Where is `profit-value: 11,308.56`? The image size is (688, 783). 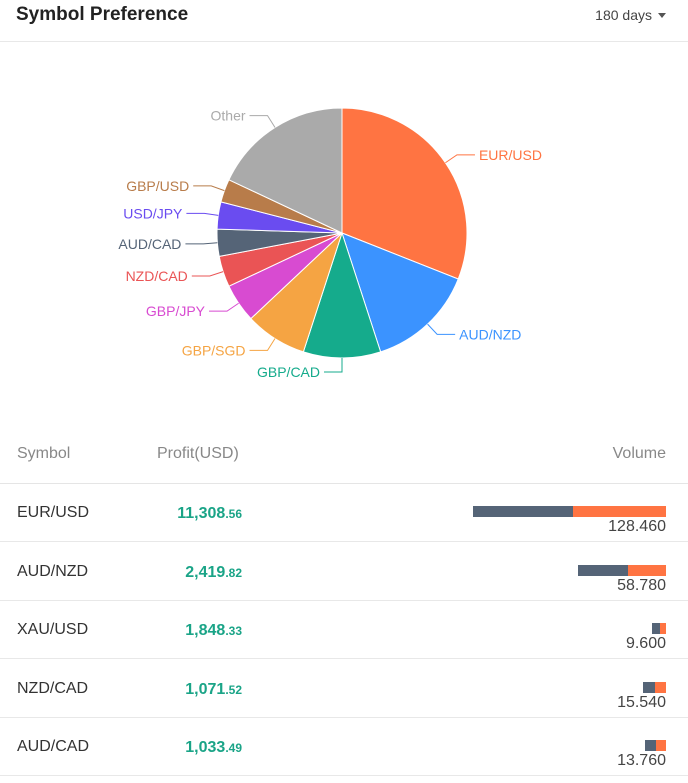 profit-value: 11,308.56 is located at coordinates (209, 514).